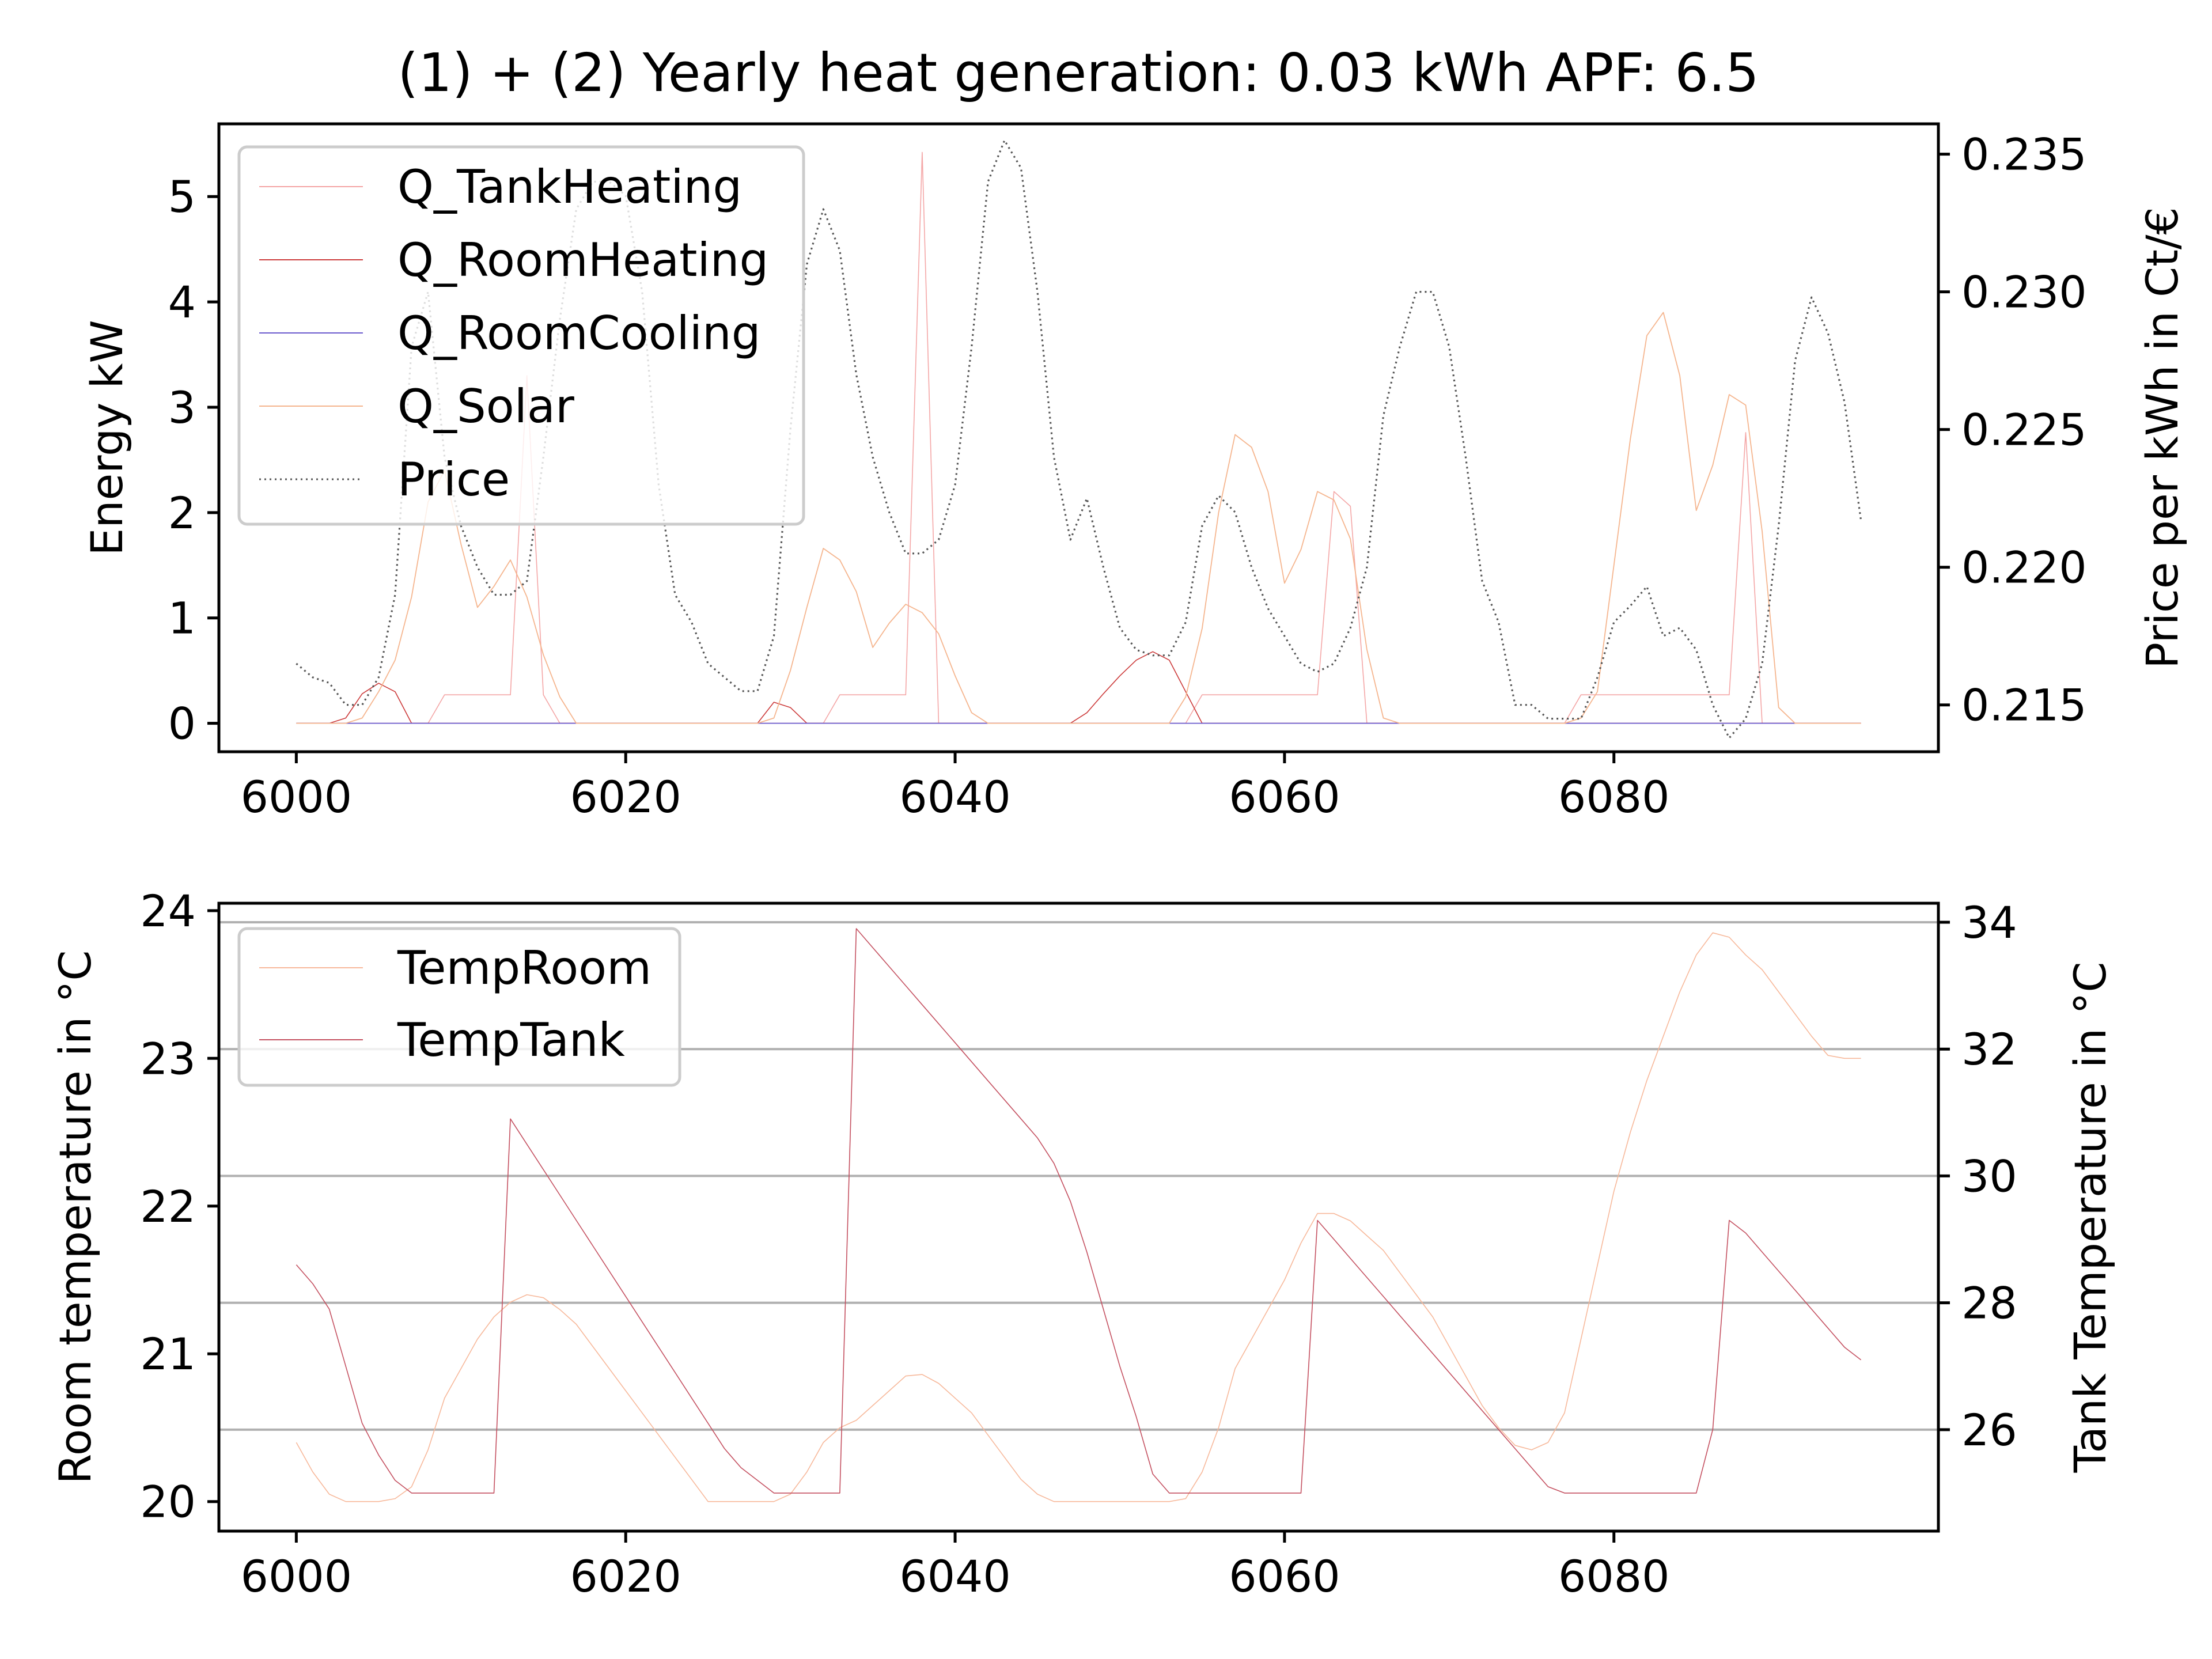 The width and height of the screenshot is (2212, 1659). I want to click on temperature-x-ticks: 6000 6020 6040 6060 6080, so click(955, 1566).